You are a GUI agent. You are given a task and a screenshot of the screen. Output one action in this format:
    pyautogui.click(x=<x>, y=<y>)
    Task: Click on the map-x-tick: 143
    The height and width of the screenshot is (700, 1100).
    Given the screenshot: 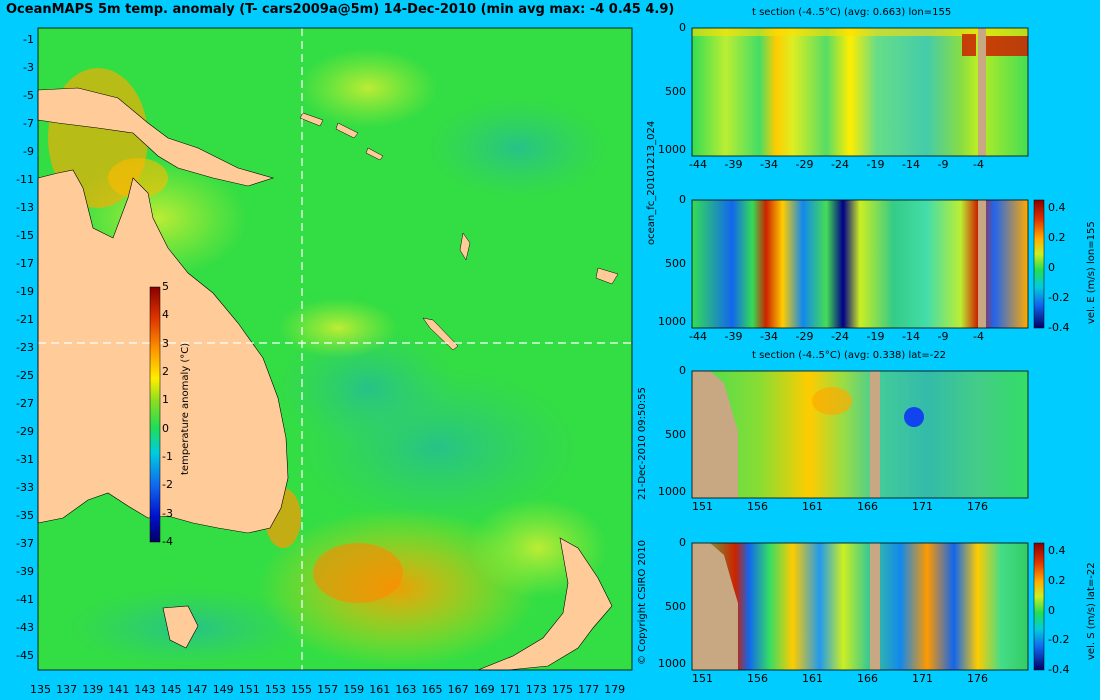 What is the action you would take?
    pyautogui.click(x=145, y=689)
    